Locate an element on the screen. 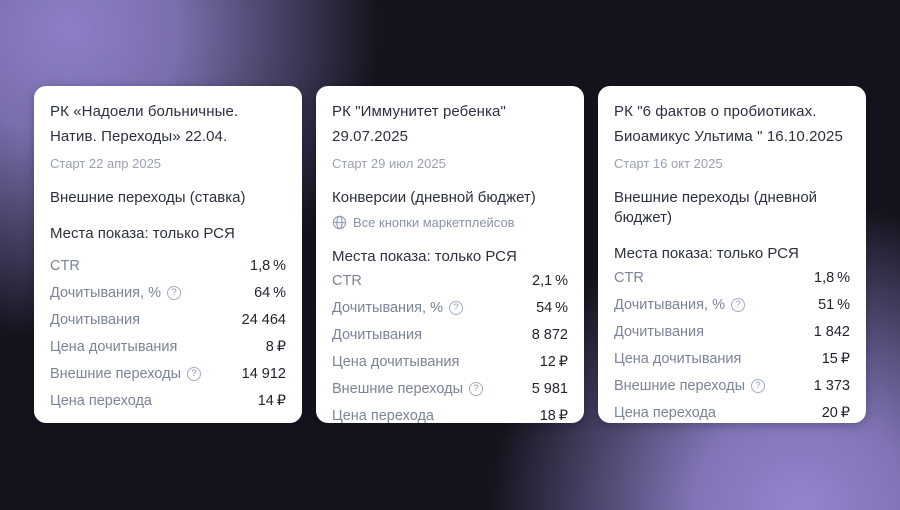  stat-row-read-cost: Цена дочитывания 15 ₽ is located at coordinates (732, 358).